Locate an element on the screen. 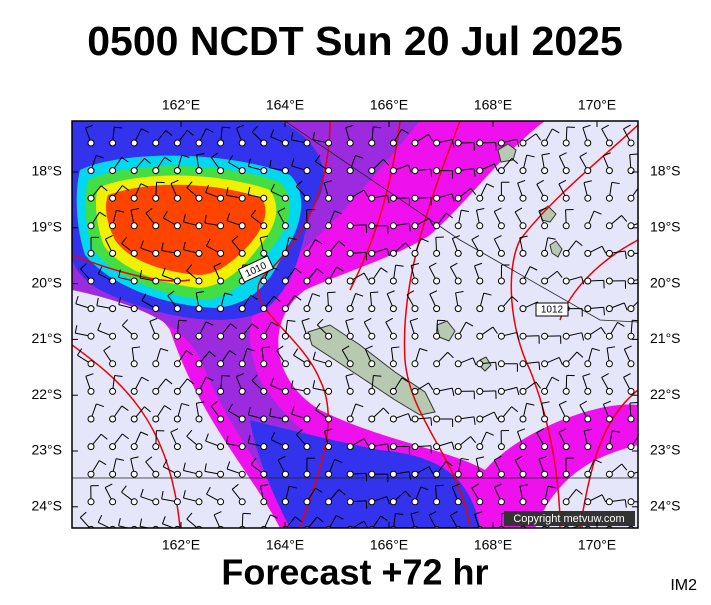 The image size is (711, 605). lat-label: 22°S is located at coordinates (46, 394).